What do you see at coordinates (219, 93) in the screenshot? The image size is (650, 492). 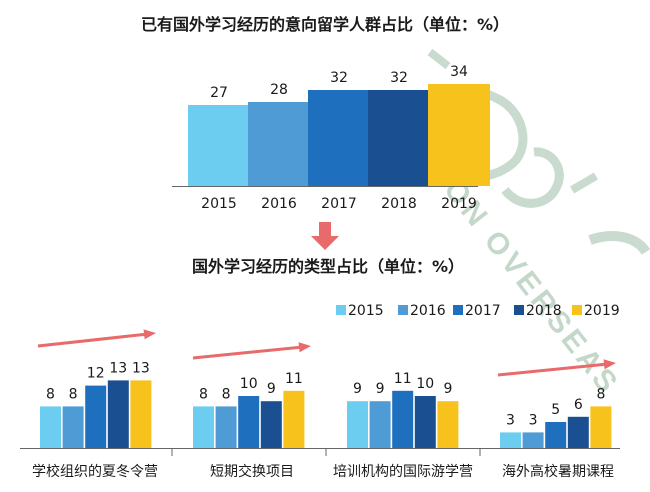 I see `top-bar-value-label: 27` at bounding box center [219, 93].